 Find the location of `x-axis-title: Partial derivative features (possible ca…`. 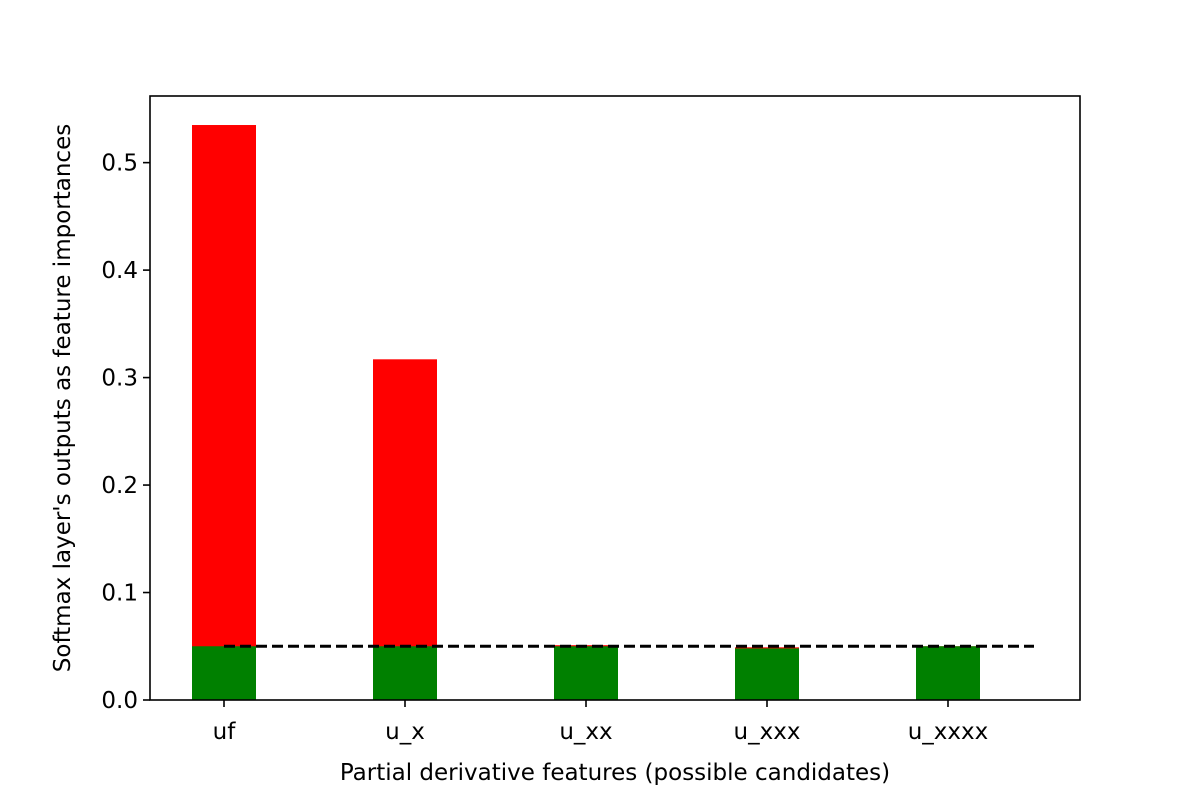

x-axis-title: Partial derivative features (possible ca… is located at coordinates (615, 773).